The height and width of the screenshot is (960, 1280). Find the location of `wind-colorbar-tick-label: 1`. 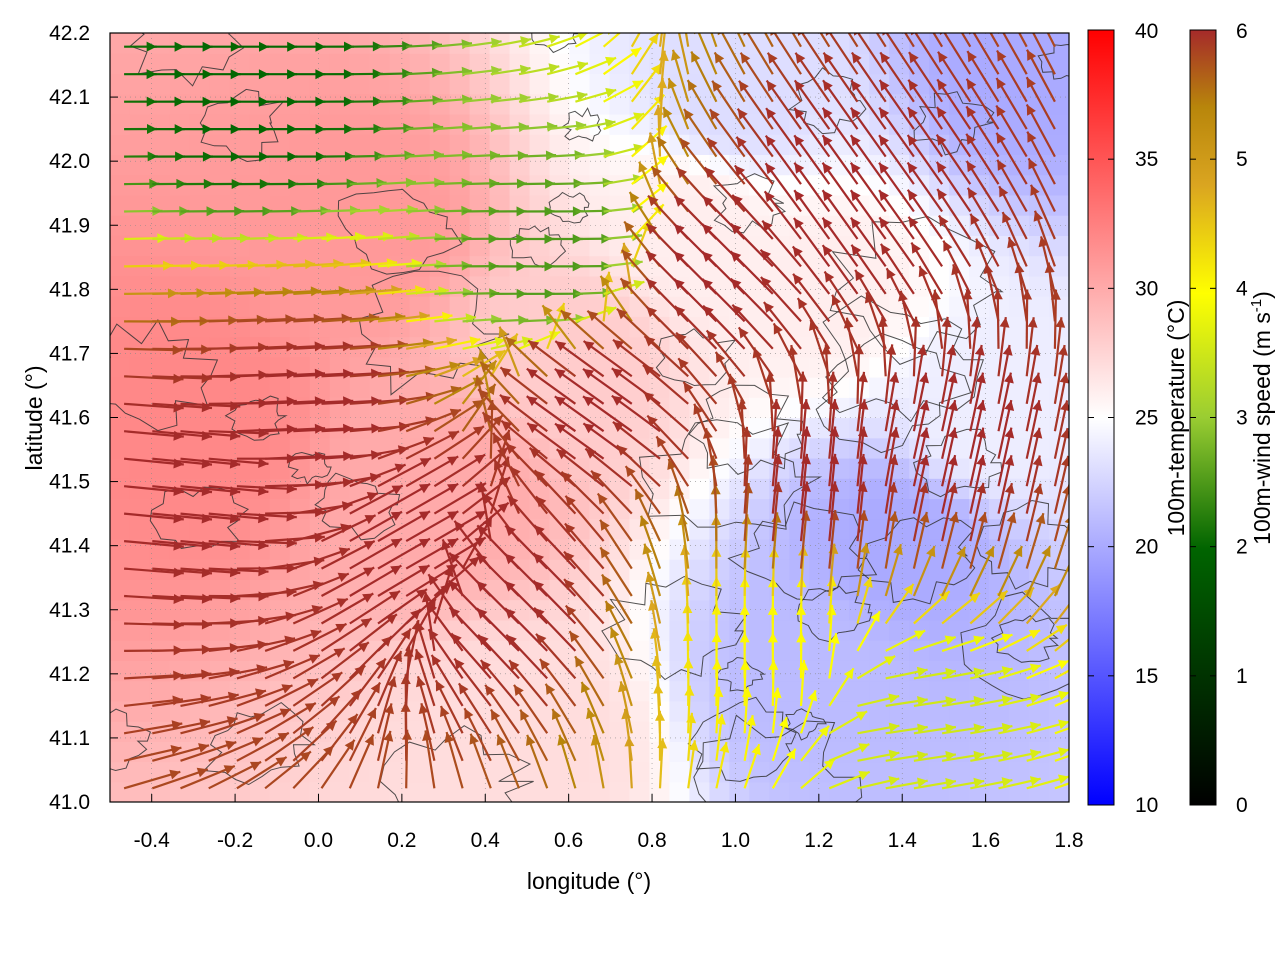

wind-colorbar-tick-label: 1 is located at coordinates (1242, 676).